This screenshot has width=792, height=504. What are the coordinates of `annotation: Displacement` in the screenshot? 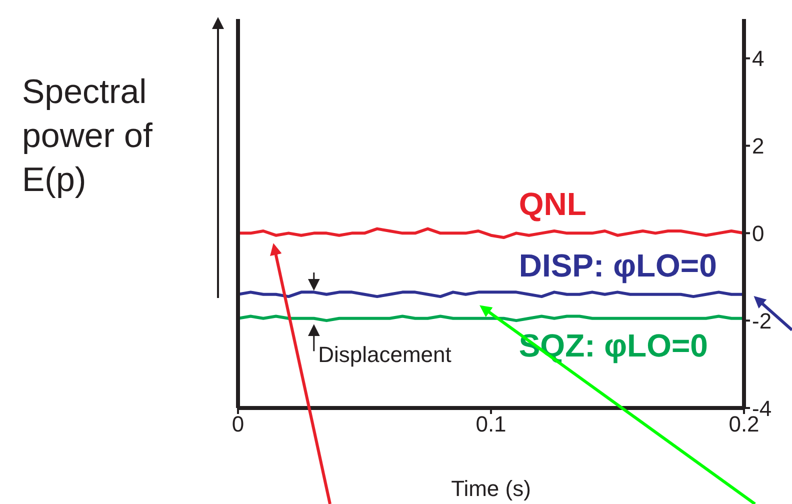 It's located at (385, 354).